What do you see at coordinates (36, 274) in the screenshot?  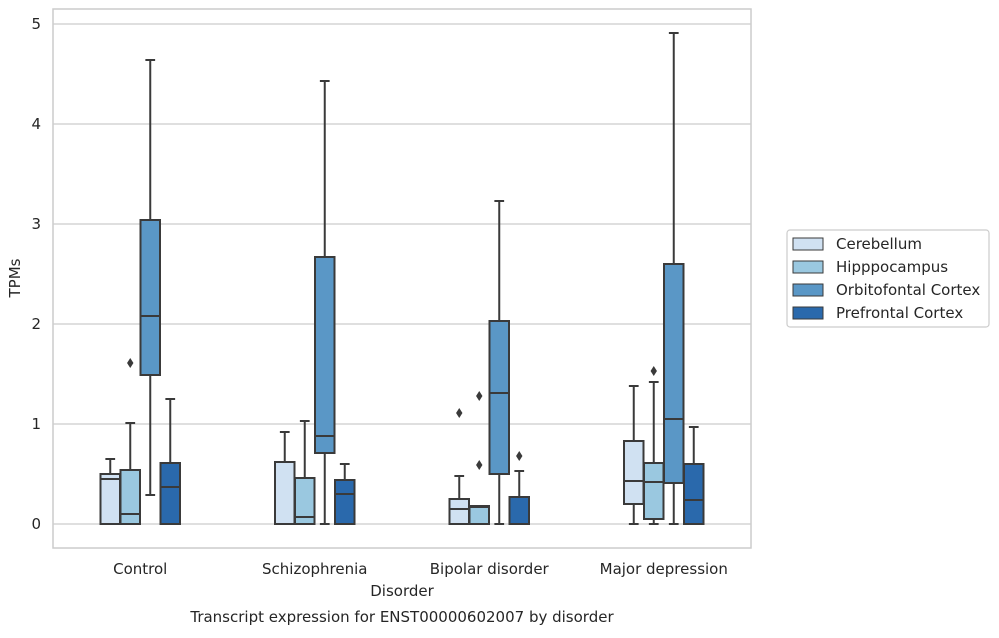 I see `y-tick-labels: 0 1 2 3 4 5` at bounding box center [36, 274].